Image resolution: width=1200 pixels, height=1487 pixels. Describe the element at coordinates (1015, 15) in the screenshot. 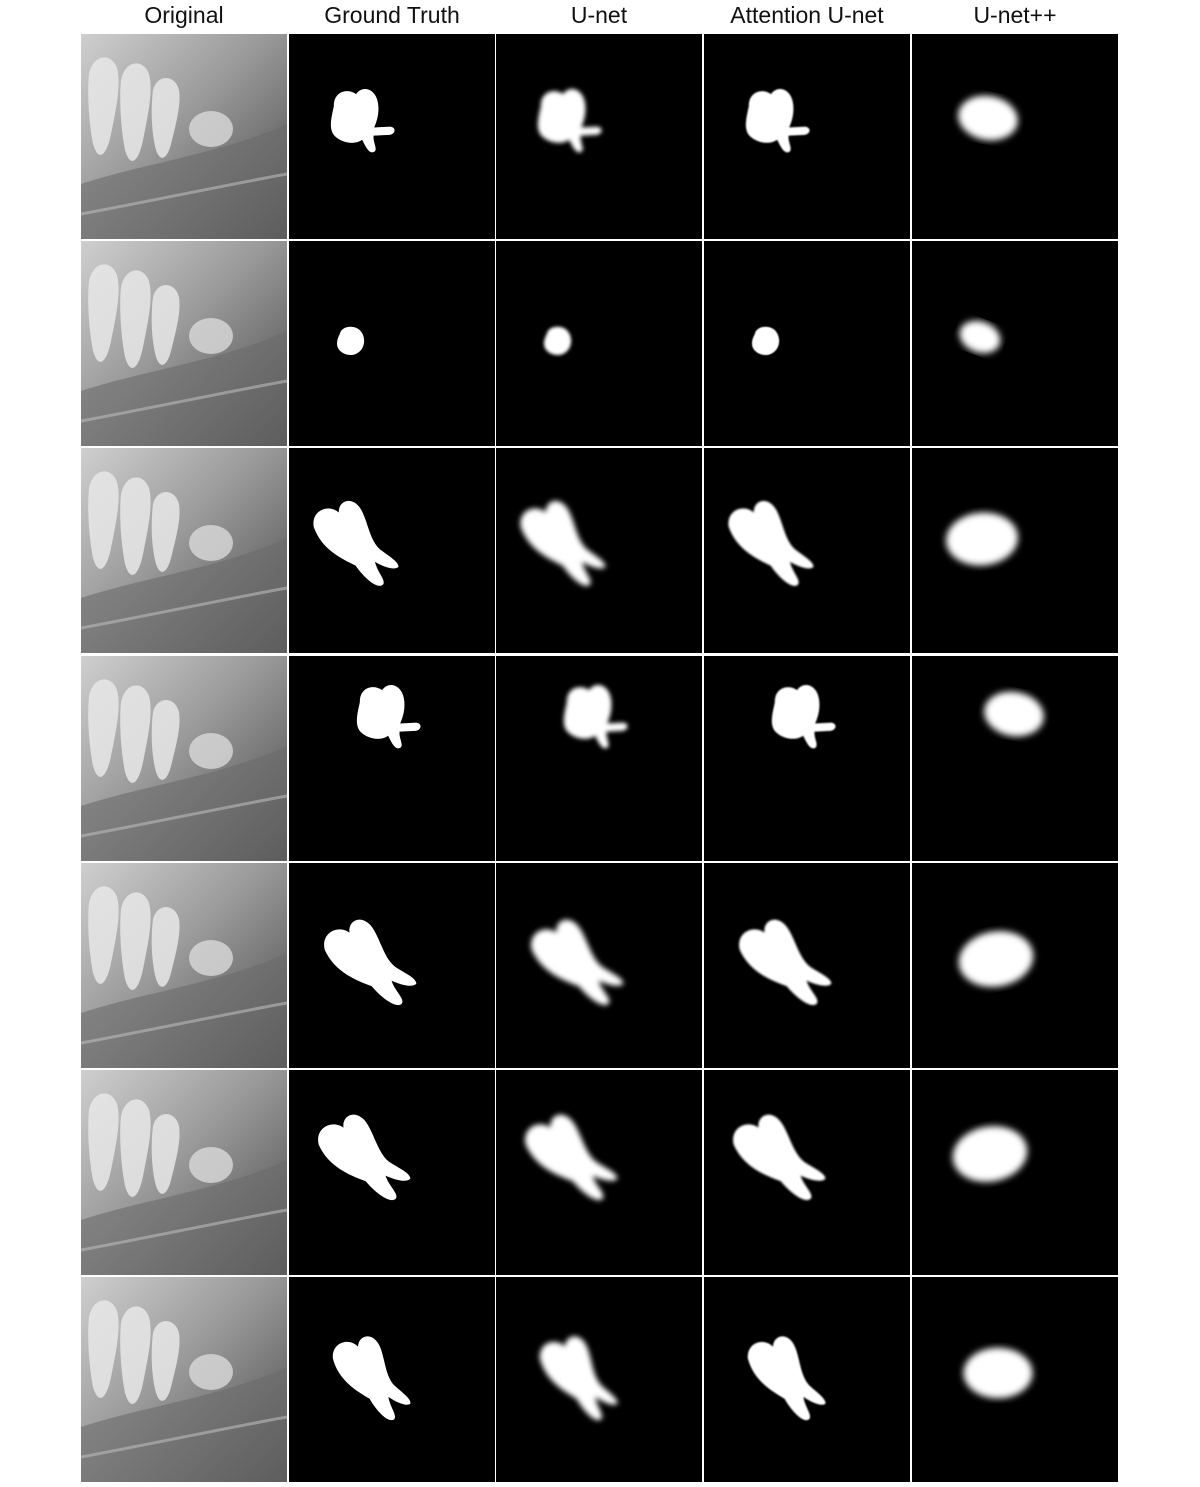

I see `column-header-unetpp: U-net++` at that location.